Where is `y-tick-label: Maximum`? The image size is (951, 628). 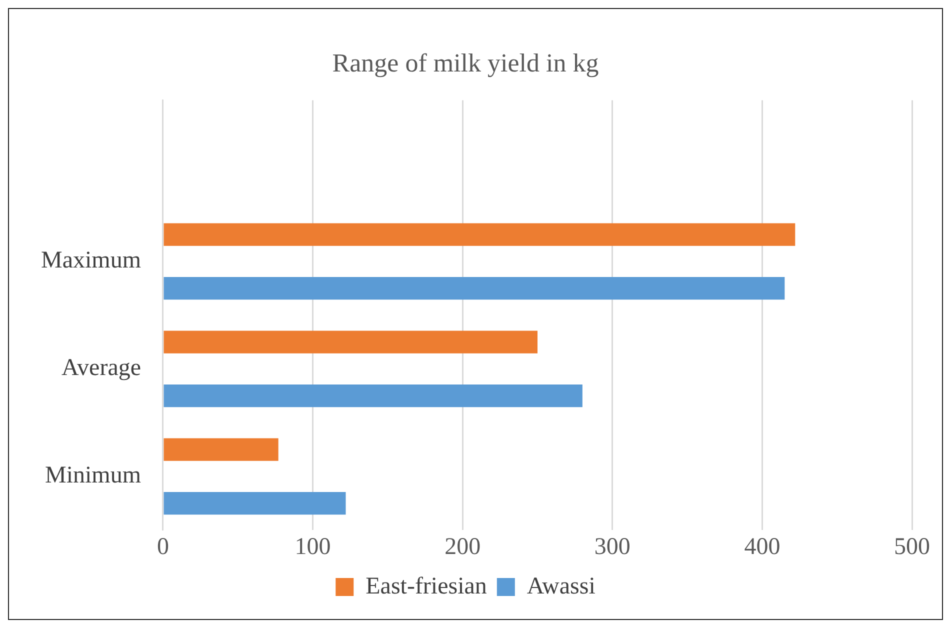
y-tick-label: Maximum is located at coordinates (91, 261).